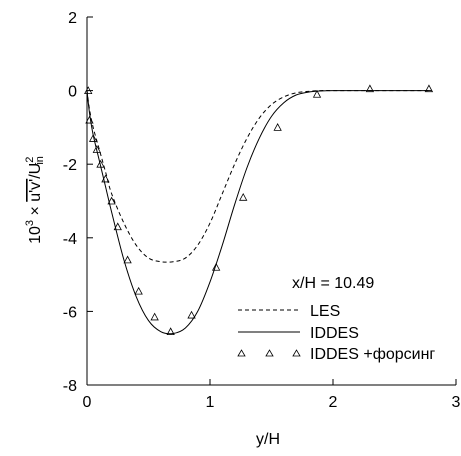  Describe the element at coordinates (372, 354) in the screenshot. I see `legend-iddes-forcing-label: IDDES +форсинг` at that location.